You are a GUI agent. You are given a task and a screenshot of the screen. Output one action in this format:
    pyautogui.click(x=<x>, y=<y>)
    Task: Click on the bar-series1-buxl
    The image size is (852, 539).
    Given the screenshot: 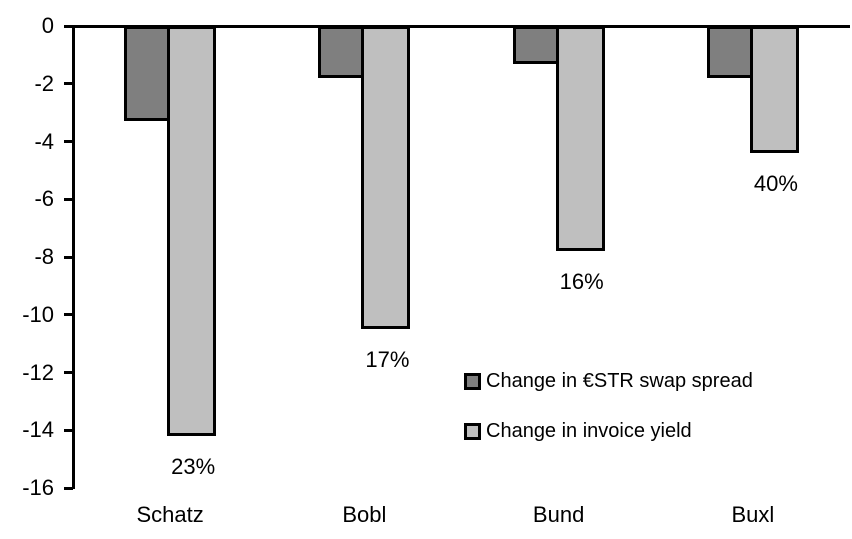 What is the action you would take?
    pyautogui.click(x=729, y=52)
    